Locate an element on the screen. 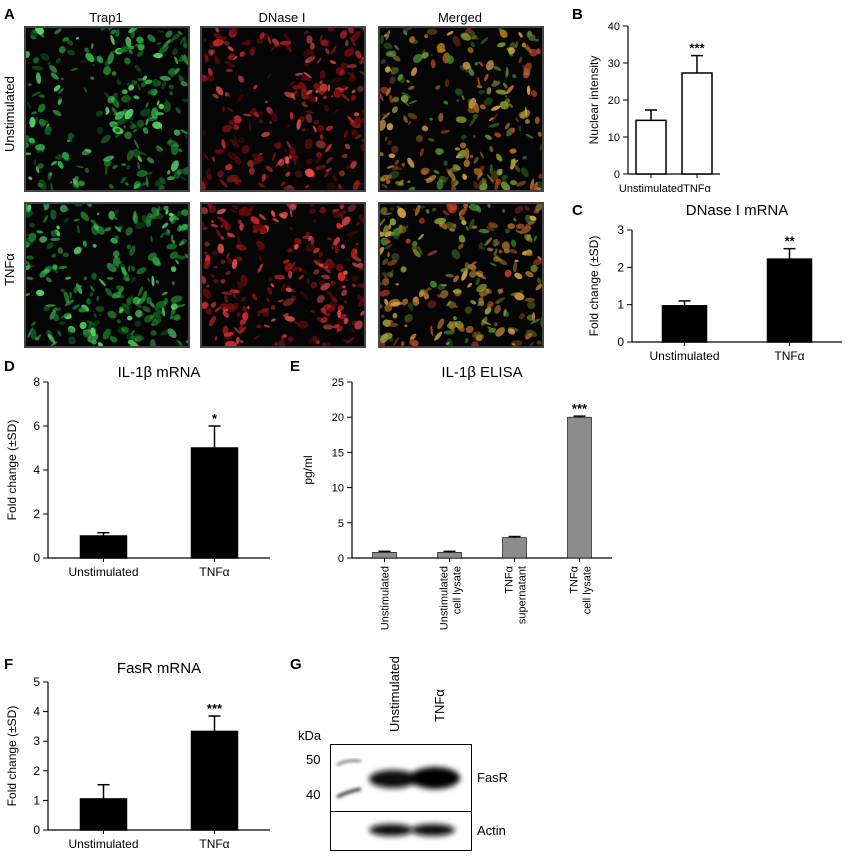 The image size is (856, 857). chart-e-ytick-label: 25 is located at coordinates (338, 383).